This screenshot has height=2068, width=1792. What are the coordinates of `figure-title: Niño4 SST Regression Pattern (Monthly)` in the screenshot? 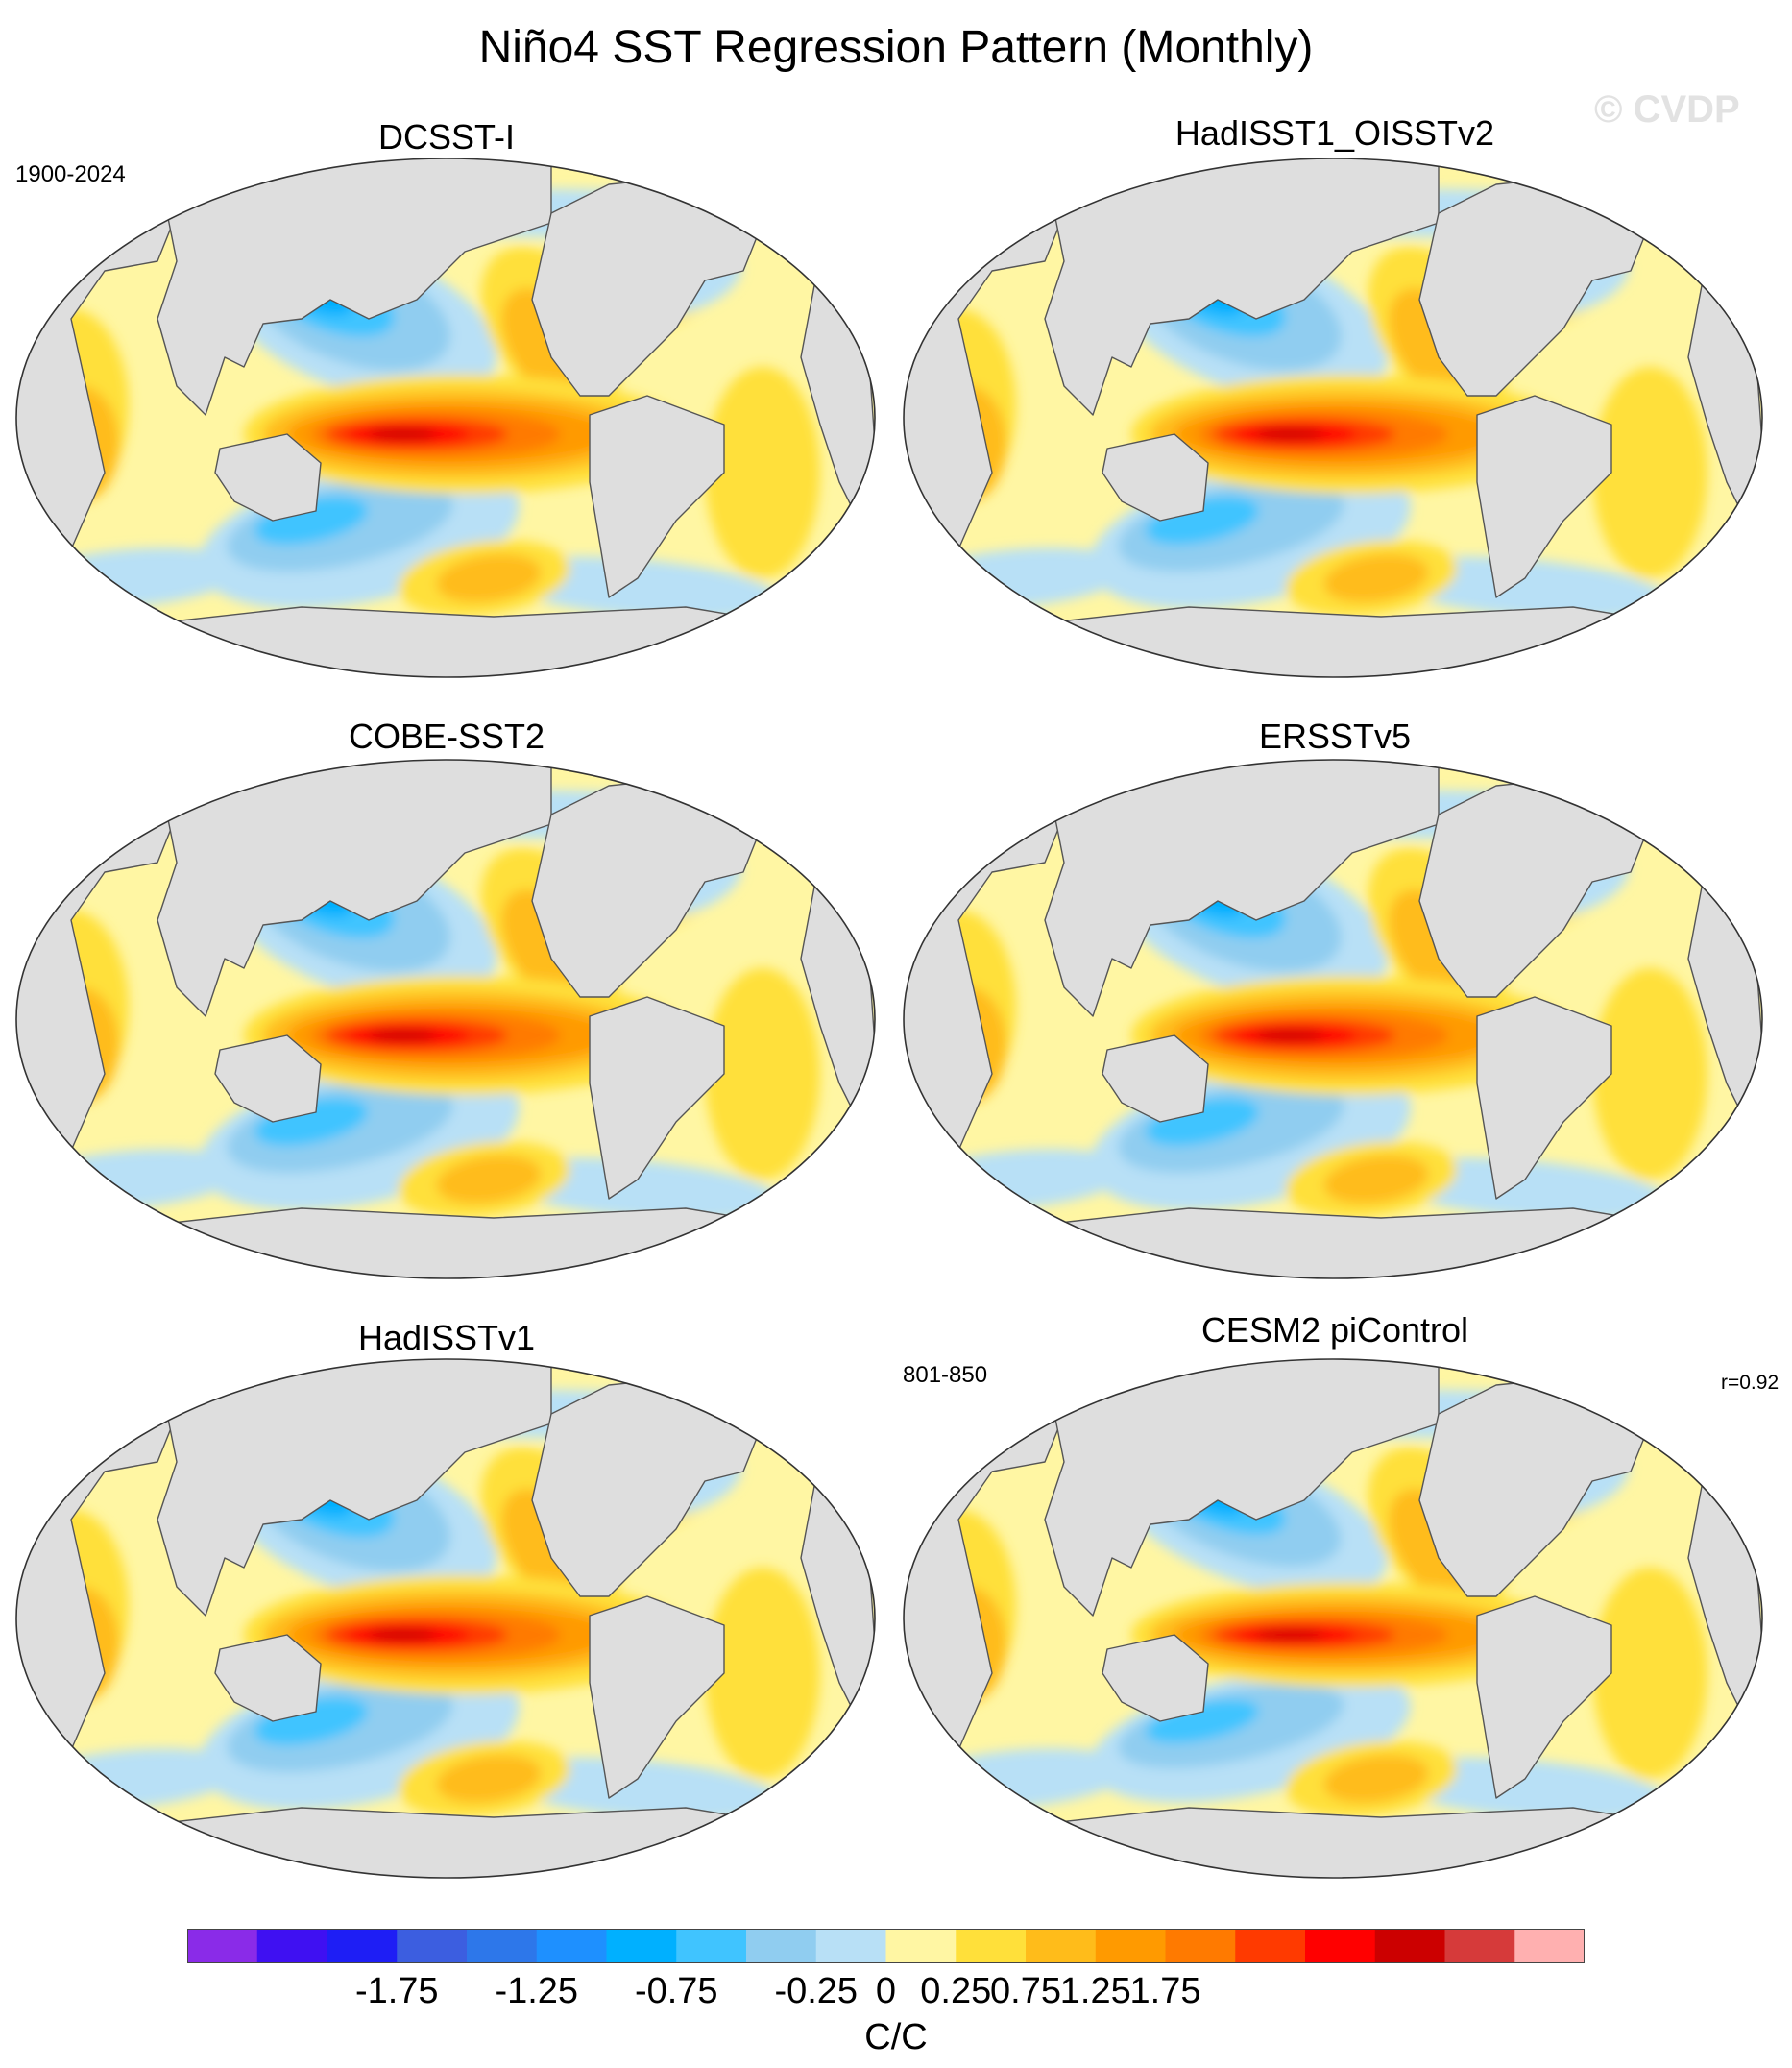 It's located at (896, 47).